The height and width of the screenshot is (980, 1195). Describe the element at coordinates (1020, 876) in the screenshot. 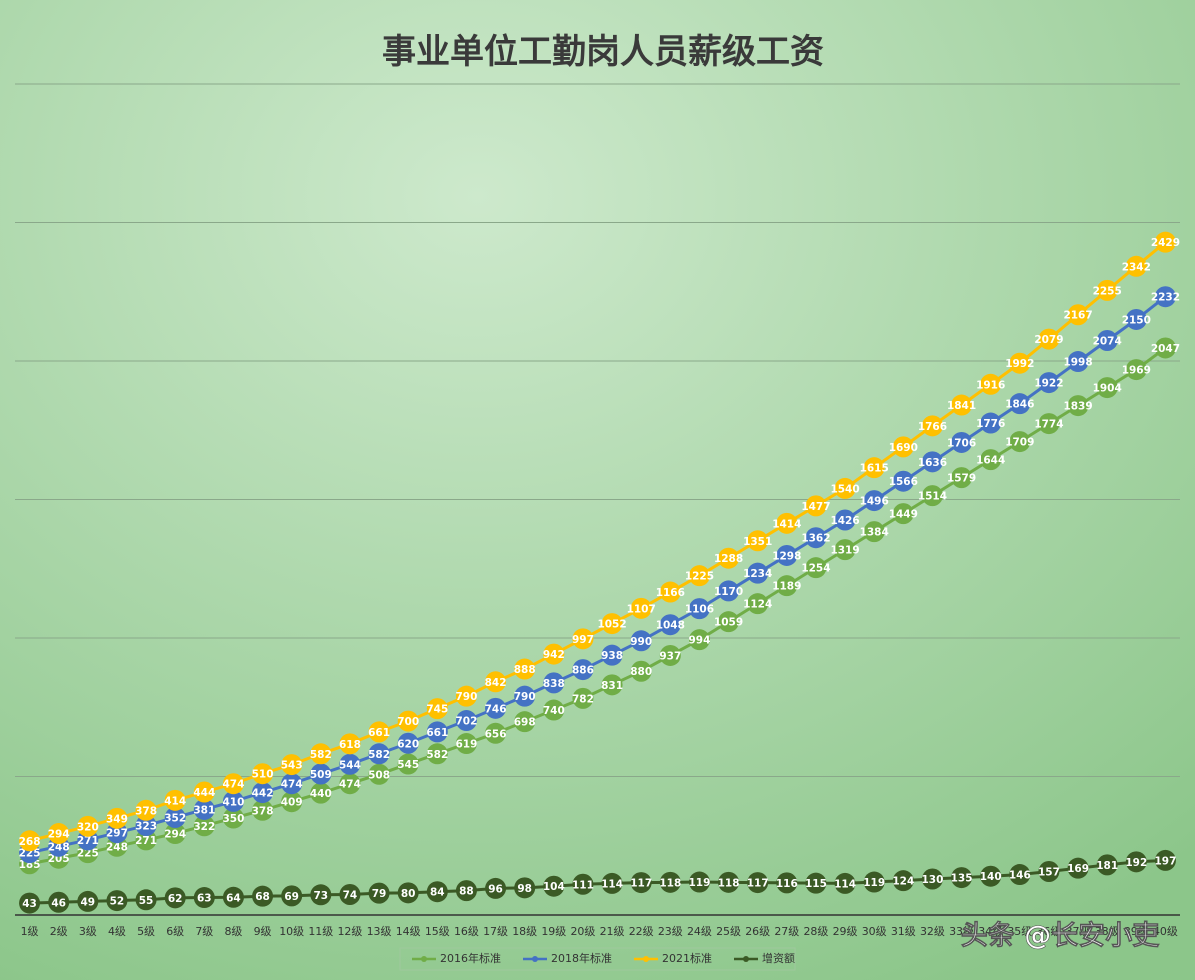

I see `data-label: 146` at that location.